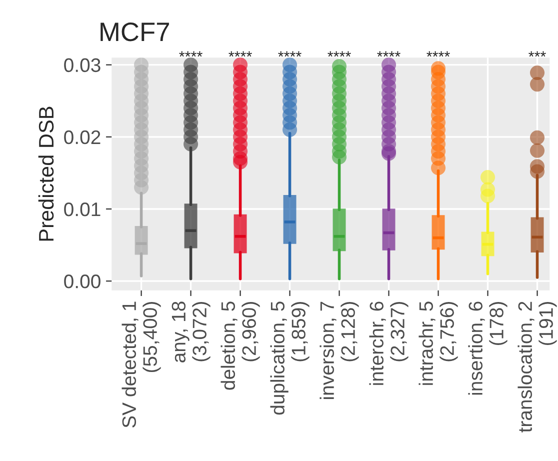 The height and width of the screenshot is (461, 558). Describe the element at coordinates (537, 367) in the screenshot. I see `x-tick-label: translocation, 2 (191)` at that location.